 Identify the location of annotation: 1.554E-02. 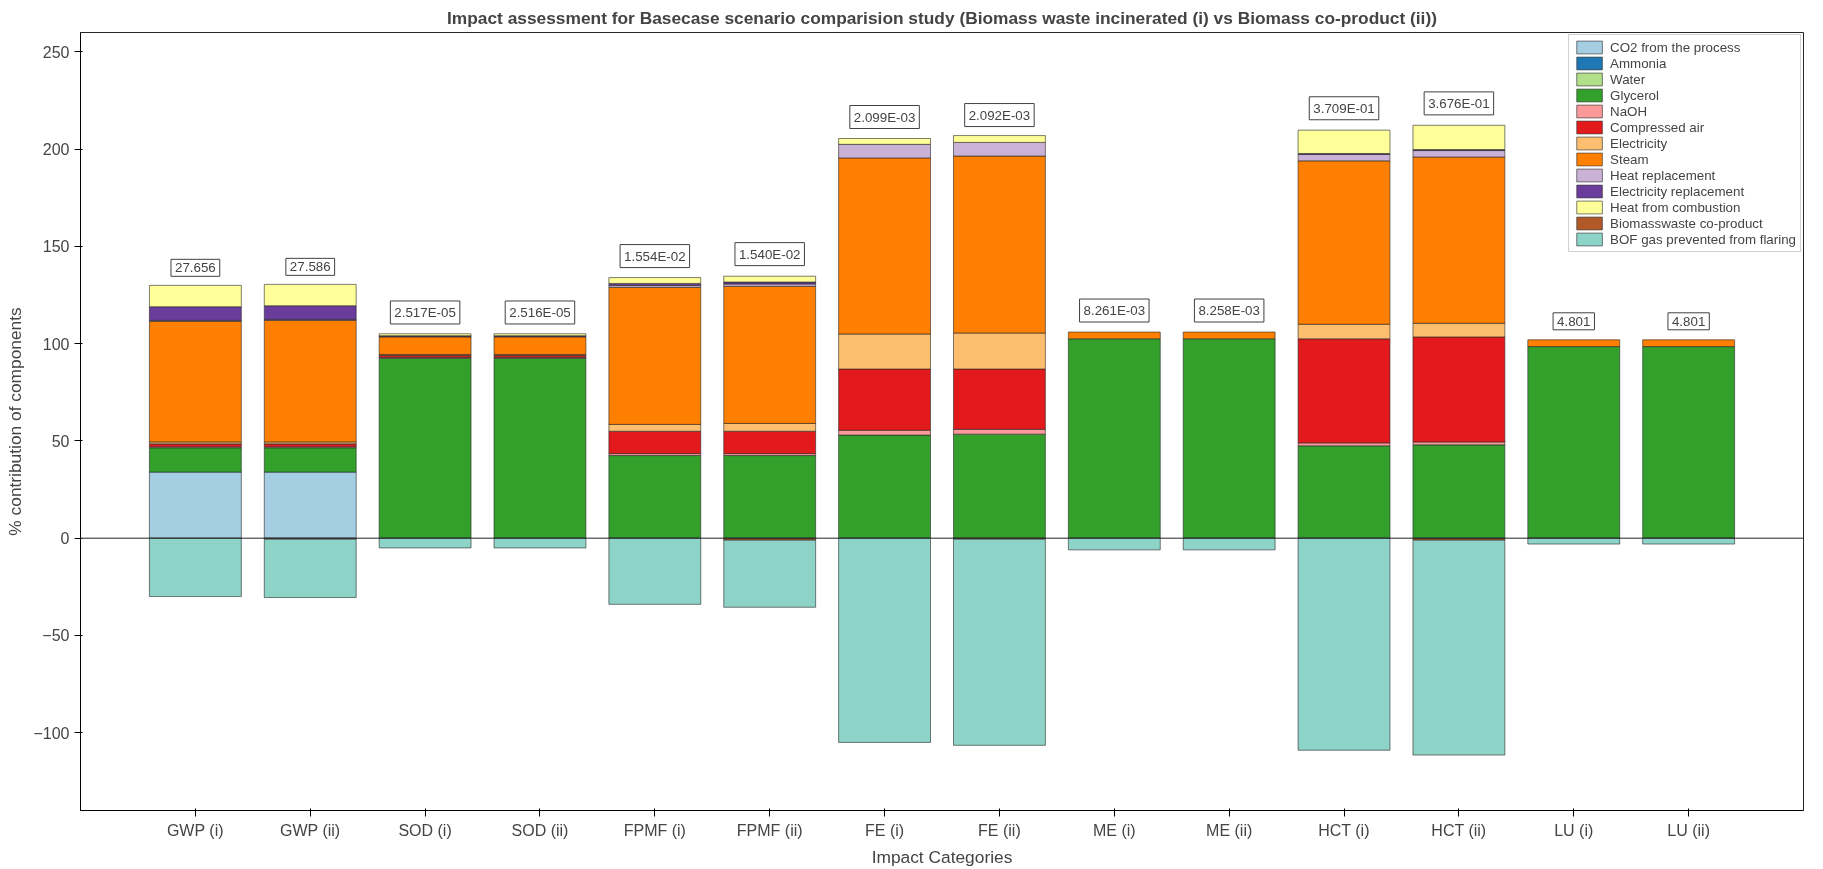
(655, 256).